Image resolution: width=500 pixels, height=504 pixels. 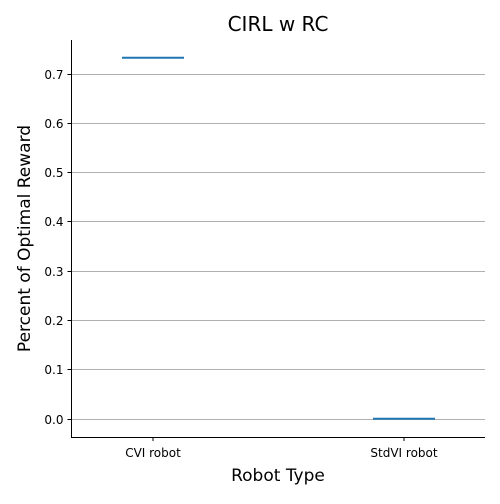 What do you see at coordinates (53, 321) in the screenshot?
I see `y-tick-label: 0.2` at bounding box center [53, 321].